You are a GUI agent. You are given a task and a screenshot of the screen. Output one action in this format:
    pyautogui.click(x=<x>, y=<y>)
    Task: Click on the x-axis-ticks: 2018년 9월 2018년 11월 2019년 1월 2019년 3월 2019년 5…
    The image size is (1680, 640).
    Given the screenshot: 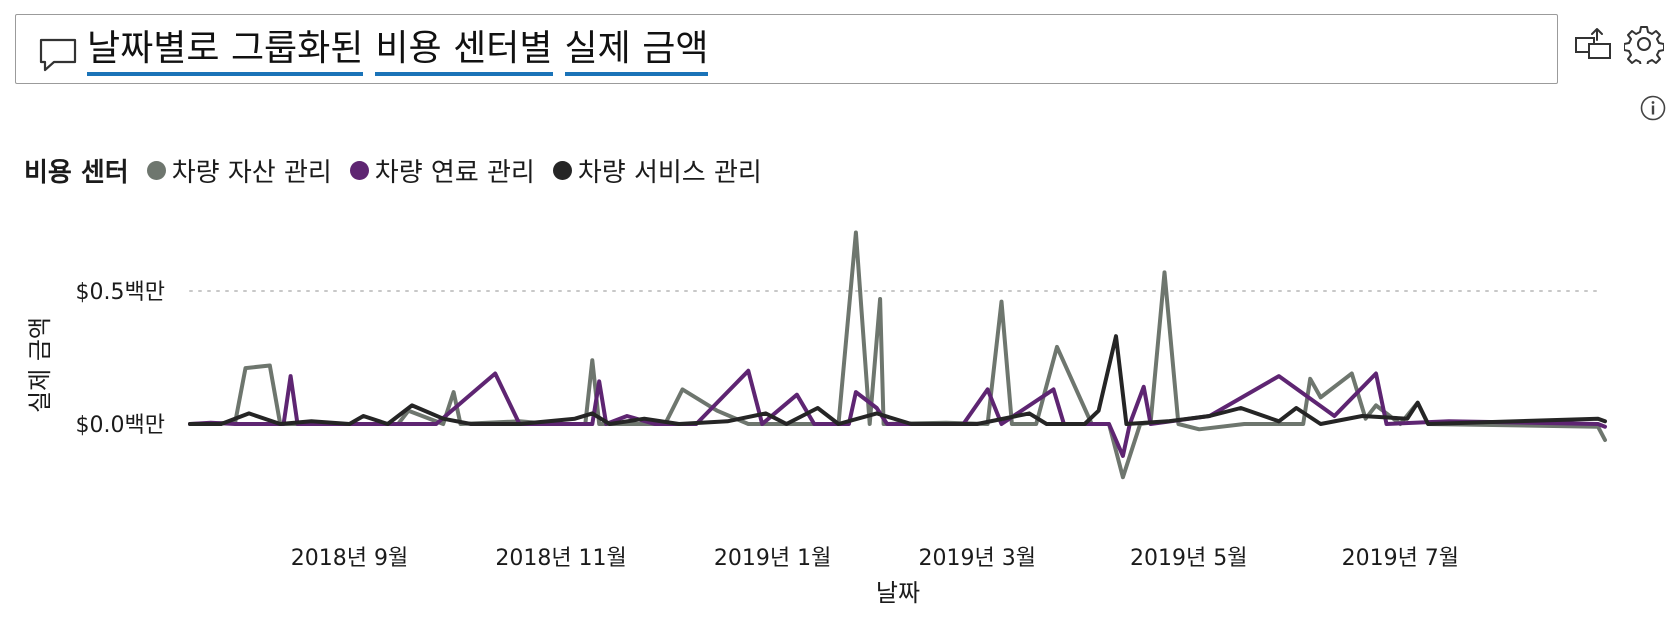 What is the action you would take?
    pyautogui.click(x=875, y=558)
    